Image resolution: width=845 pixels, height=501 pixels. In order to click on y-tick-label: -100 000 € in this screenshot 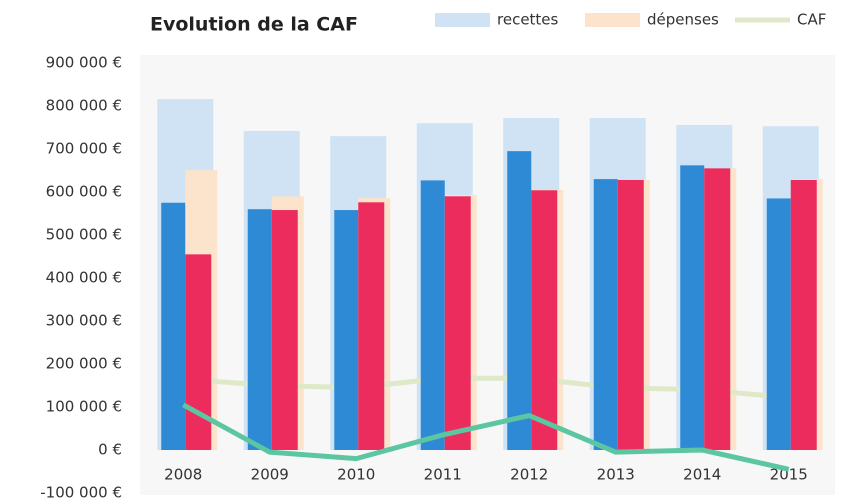, I will do `click(81, 492)`.